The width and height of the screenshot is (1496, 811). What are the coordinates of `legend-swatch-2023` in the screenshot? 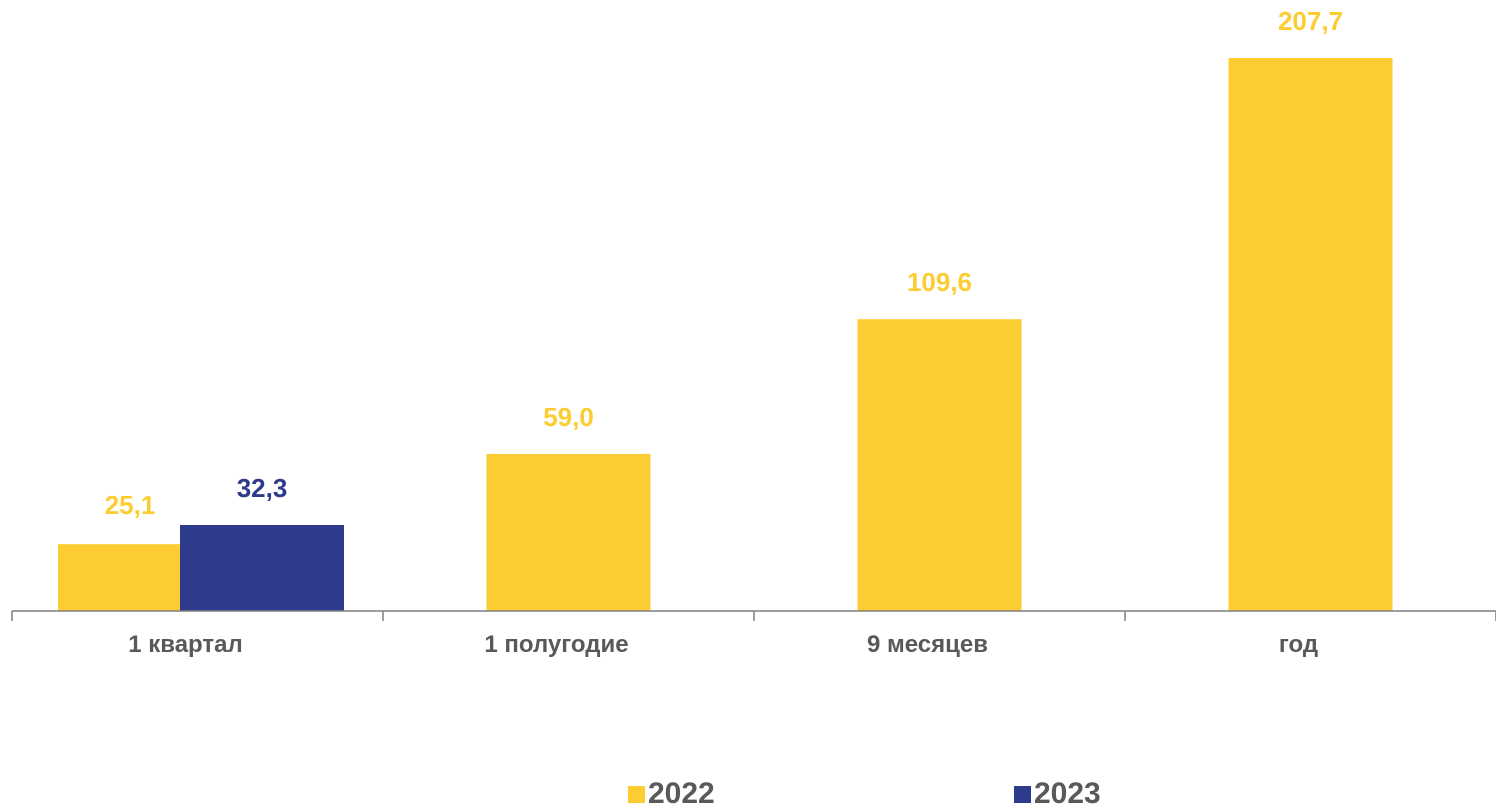 It's located at (1022, 794).